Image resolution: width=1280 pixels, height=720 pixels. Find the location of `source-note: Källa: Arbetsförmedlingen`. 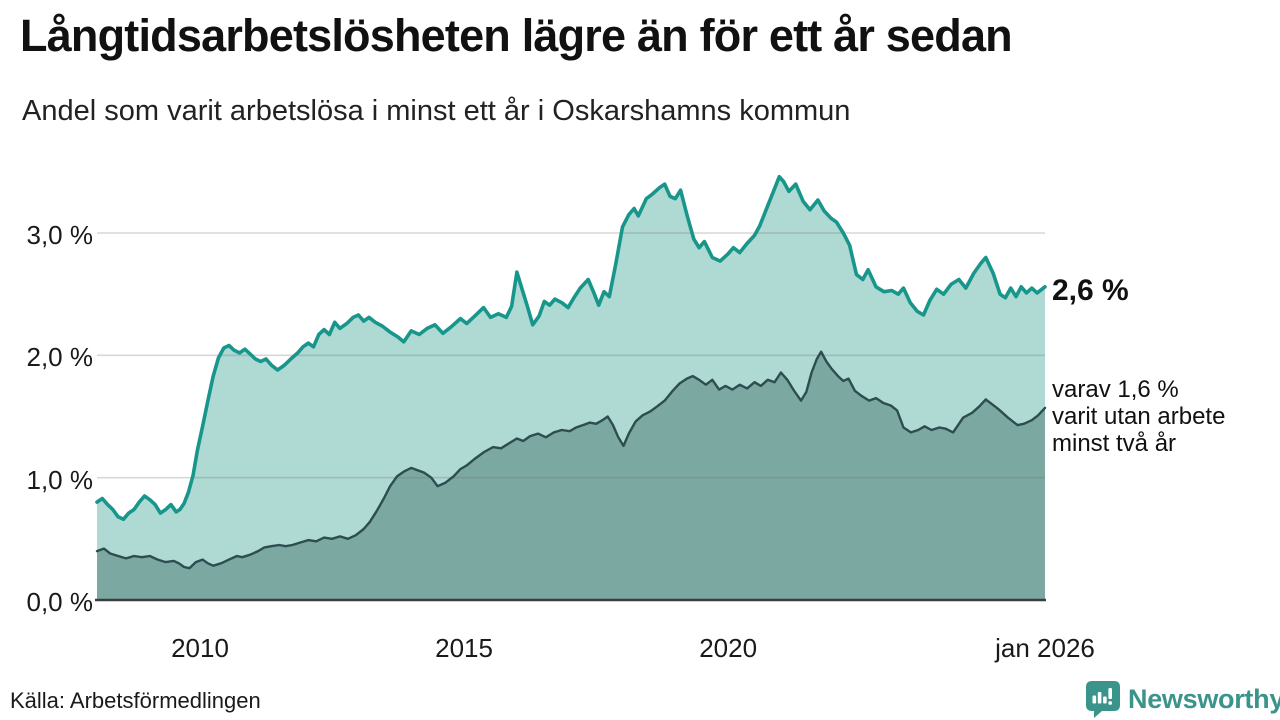

source-note: Källa: Arbetsförmedlingen is located at coordinates (135, 700).